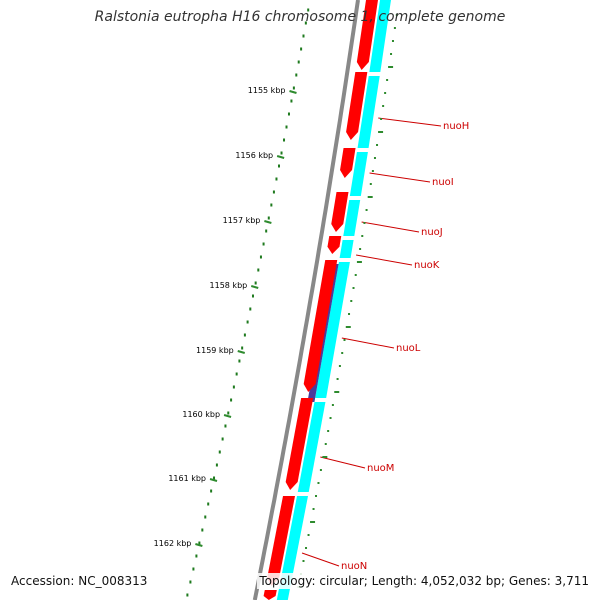 This screenshot has height=600, width=600. Describe the element at coordinates (380, 468) in the screenshot. I see `gene-label-nuoM: nuoM` at that location.